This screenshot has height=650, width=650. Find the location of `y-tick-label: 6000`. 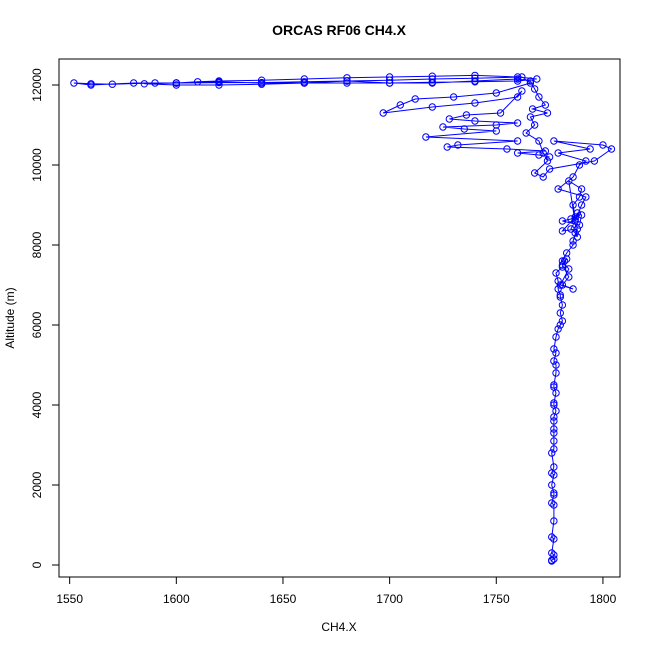

y-tick-label: 6000 is located at coordinates (37, 324).